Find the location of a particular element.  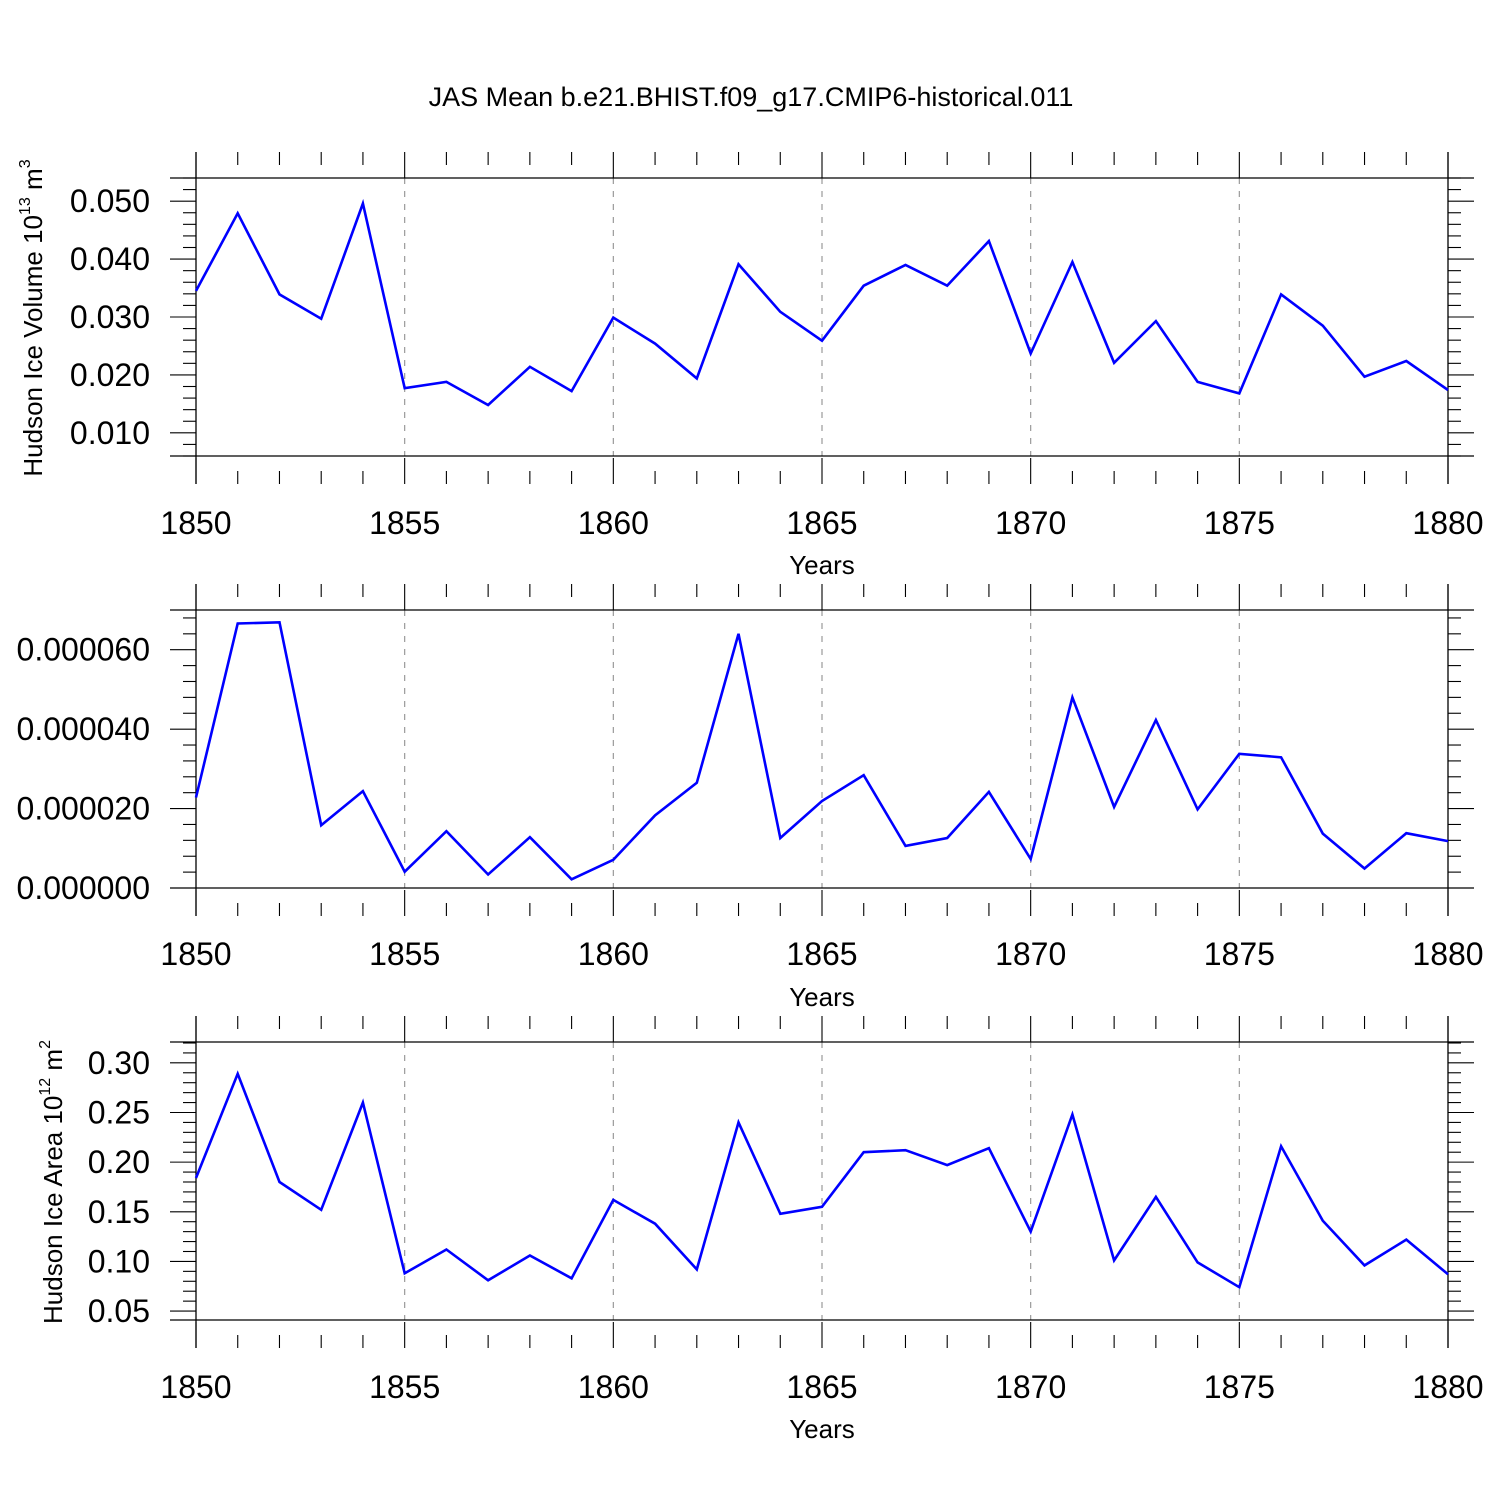

y-axis-title-text: Hudson Ice Area 10 is located at coordinates (53, 1210).